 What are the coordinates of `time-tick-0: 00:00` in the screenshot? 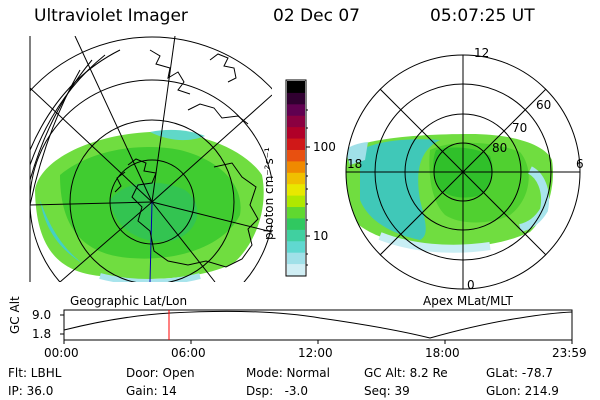 It's located at (61, 353).